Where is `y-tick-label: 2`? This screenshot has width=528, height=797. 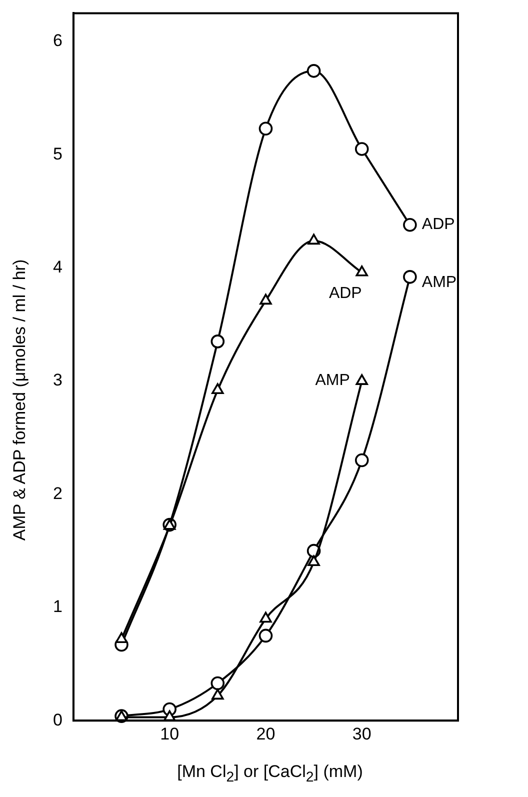 y-tick-label: 2 is located at coordinates (57, 493).